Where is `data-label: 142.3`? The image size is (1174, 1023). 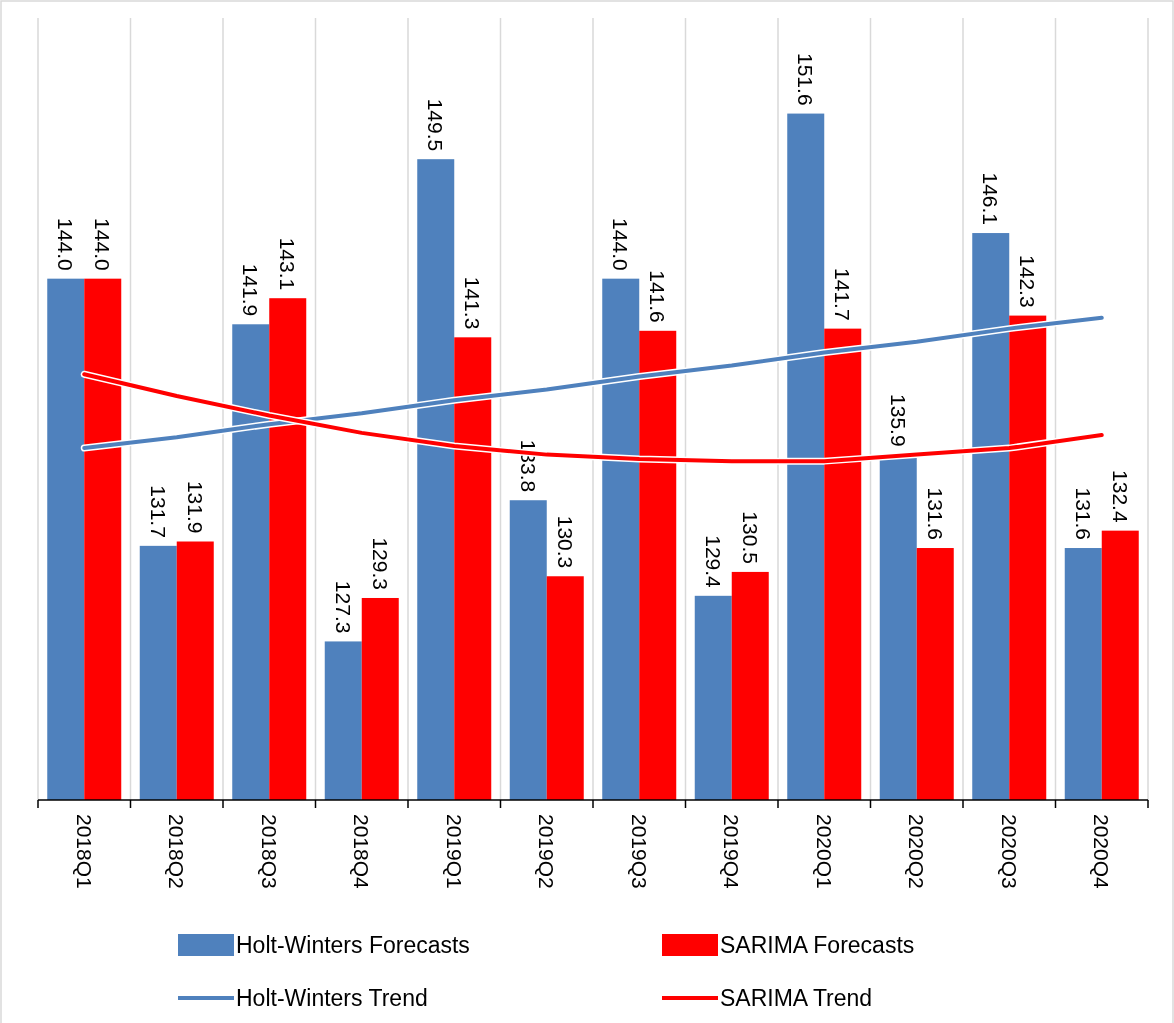
data-label: 142.3 is located at coordinates (1028, 281).